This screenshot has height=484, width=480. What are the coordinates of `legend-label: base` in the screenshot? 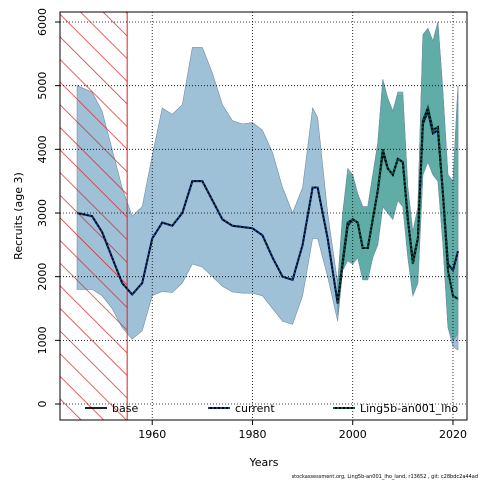 It's located at (125, 408).